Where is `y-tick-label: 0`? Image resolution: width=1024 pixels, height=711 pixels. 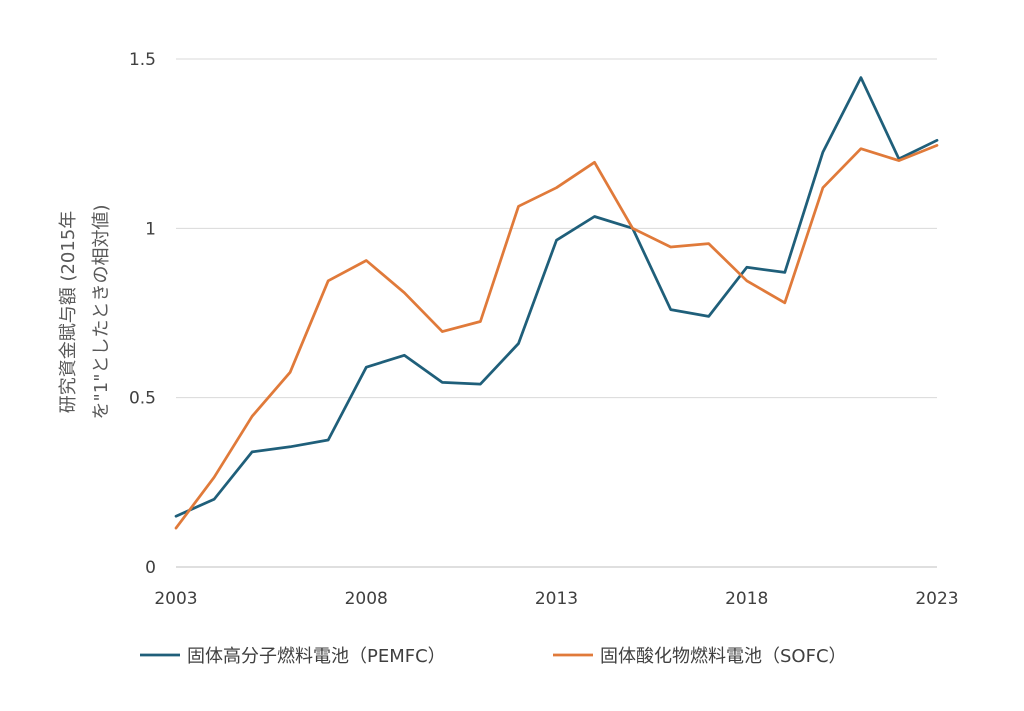
y-tick-label: 0 is located at coordinates (150, 568).